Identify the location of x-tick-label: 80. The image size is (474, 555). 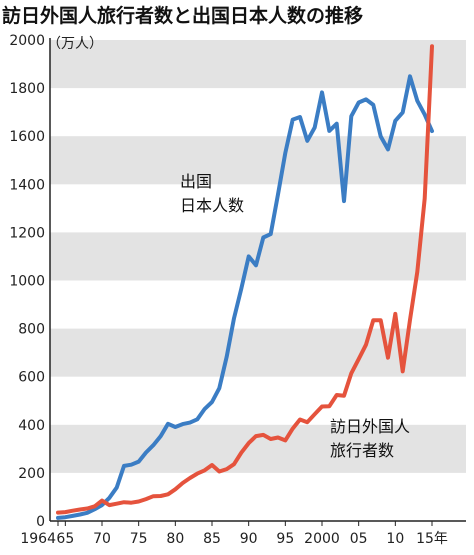
(175, 539).